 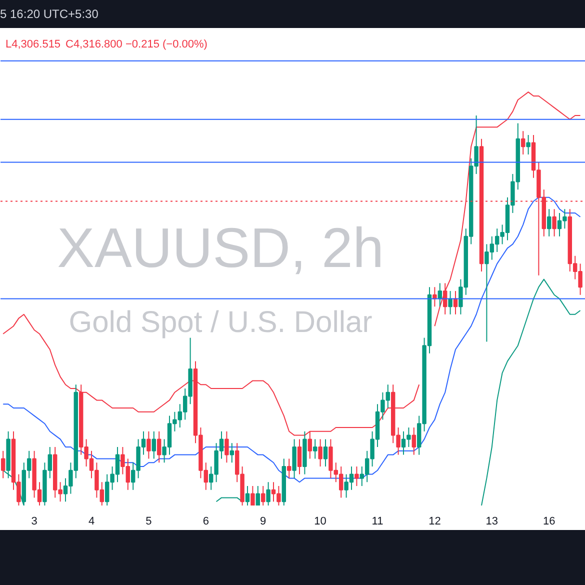 I want to click on x-tick-label: 11, so click(x=378, y=522).